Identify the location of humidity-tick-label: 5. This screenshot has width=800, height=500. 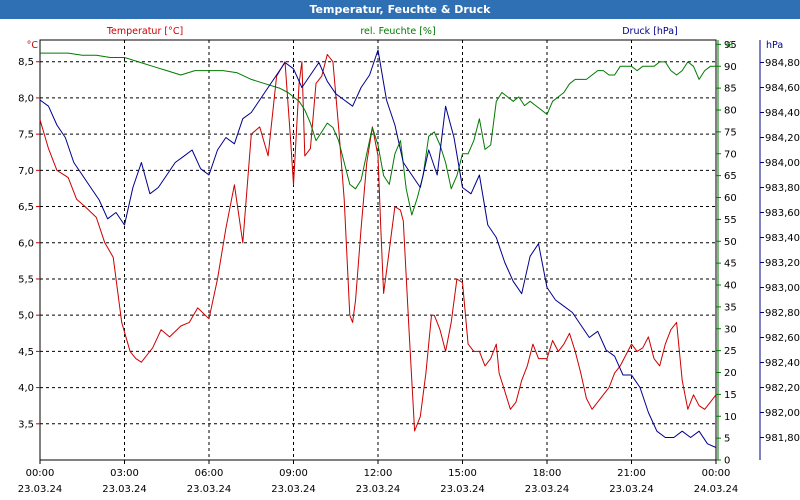
(727, 439).